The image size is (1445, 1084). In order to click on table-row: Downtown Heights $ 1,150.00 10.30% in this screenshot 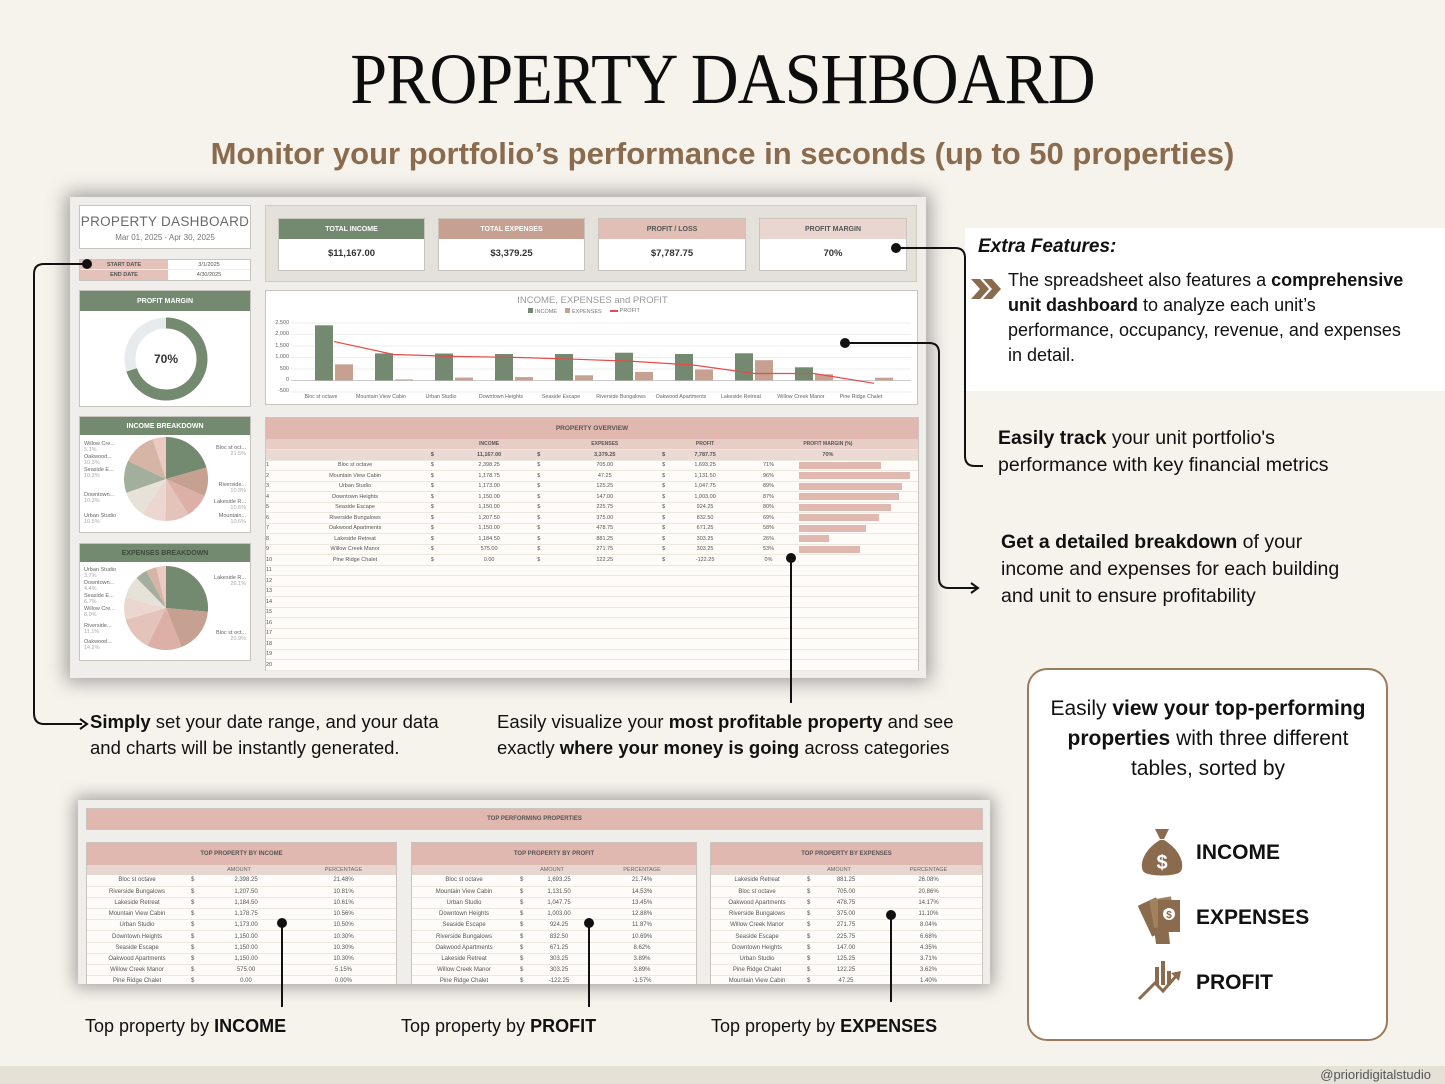, I will do `click(241, 936)`.